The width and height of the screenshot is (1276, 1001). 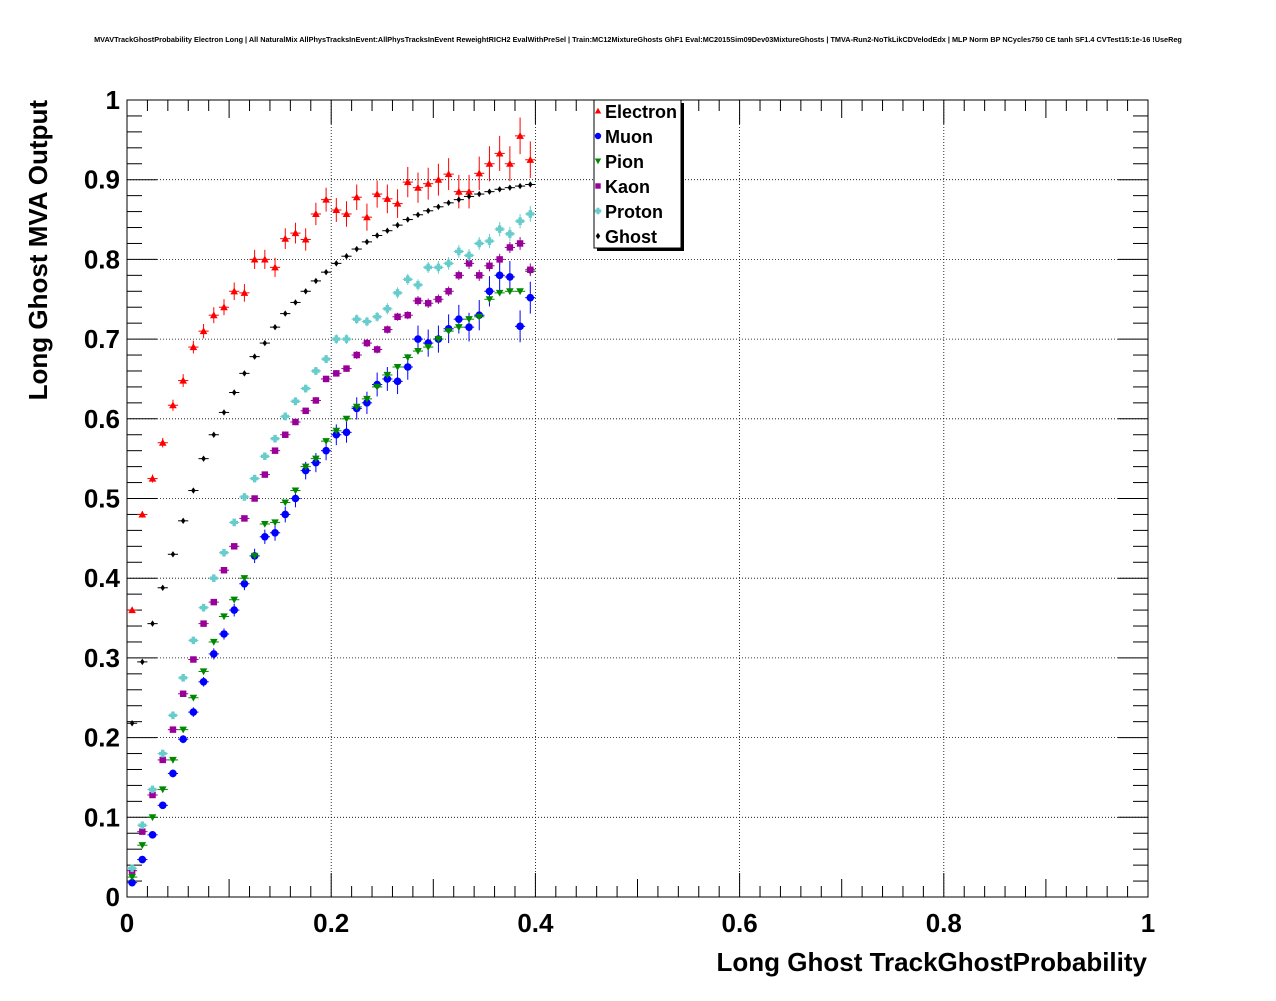 What do you see at coordinates (38, 250) in the screenshot?
I see `y-axis-label: Long Ghost MVA Output` at bounding box center [38, 250].